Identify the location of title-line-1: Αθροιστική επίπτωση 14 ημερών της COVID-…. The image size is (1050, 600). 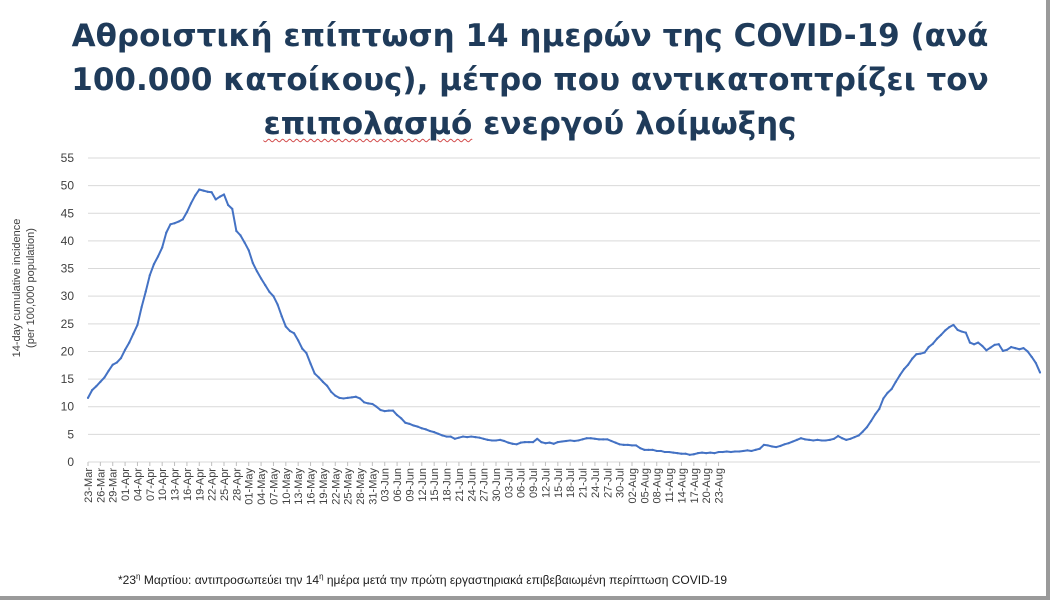
(530, 36).